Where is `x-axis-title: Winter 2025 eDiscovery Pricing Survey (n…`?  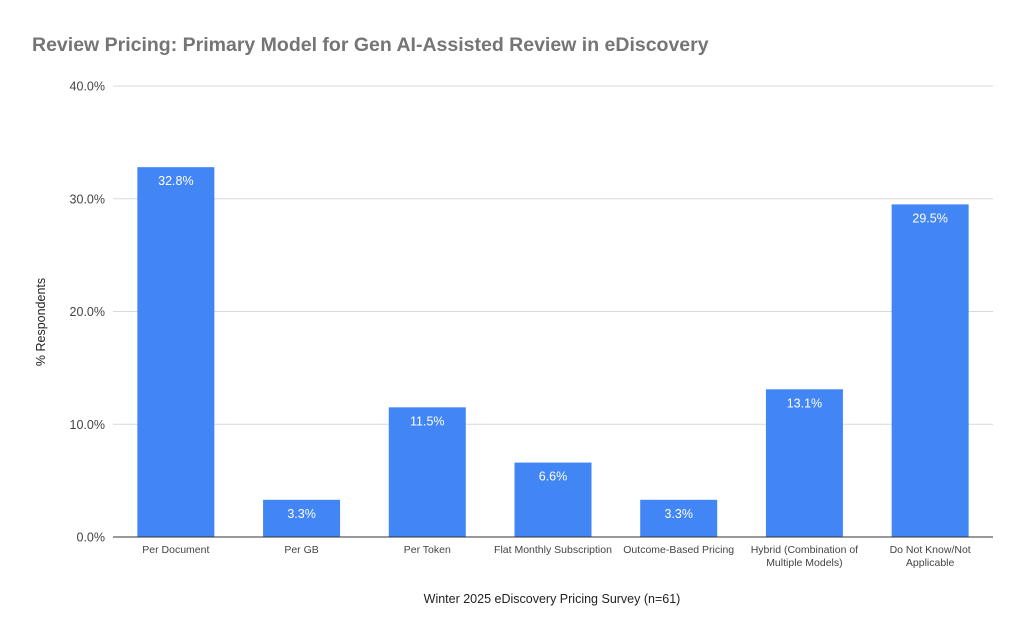
x-axis-title: Winter 2025 eDiscovery Pricing Survey (n… is located at coordinates (552, 599).